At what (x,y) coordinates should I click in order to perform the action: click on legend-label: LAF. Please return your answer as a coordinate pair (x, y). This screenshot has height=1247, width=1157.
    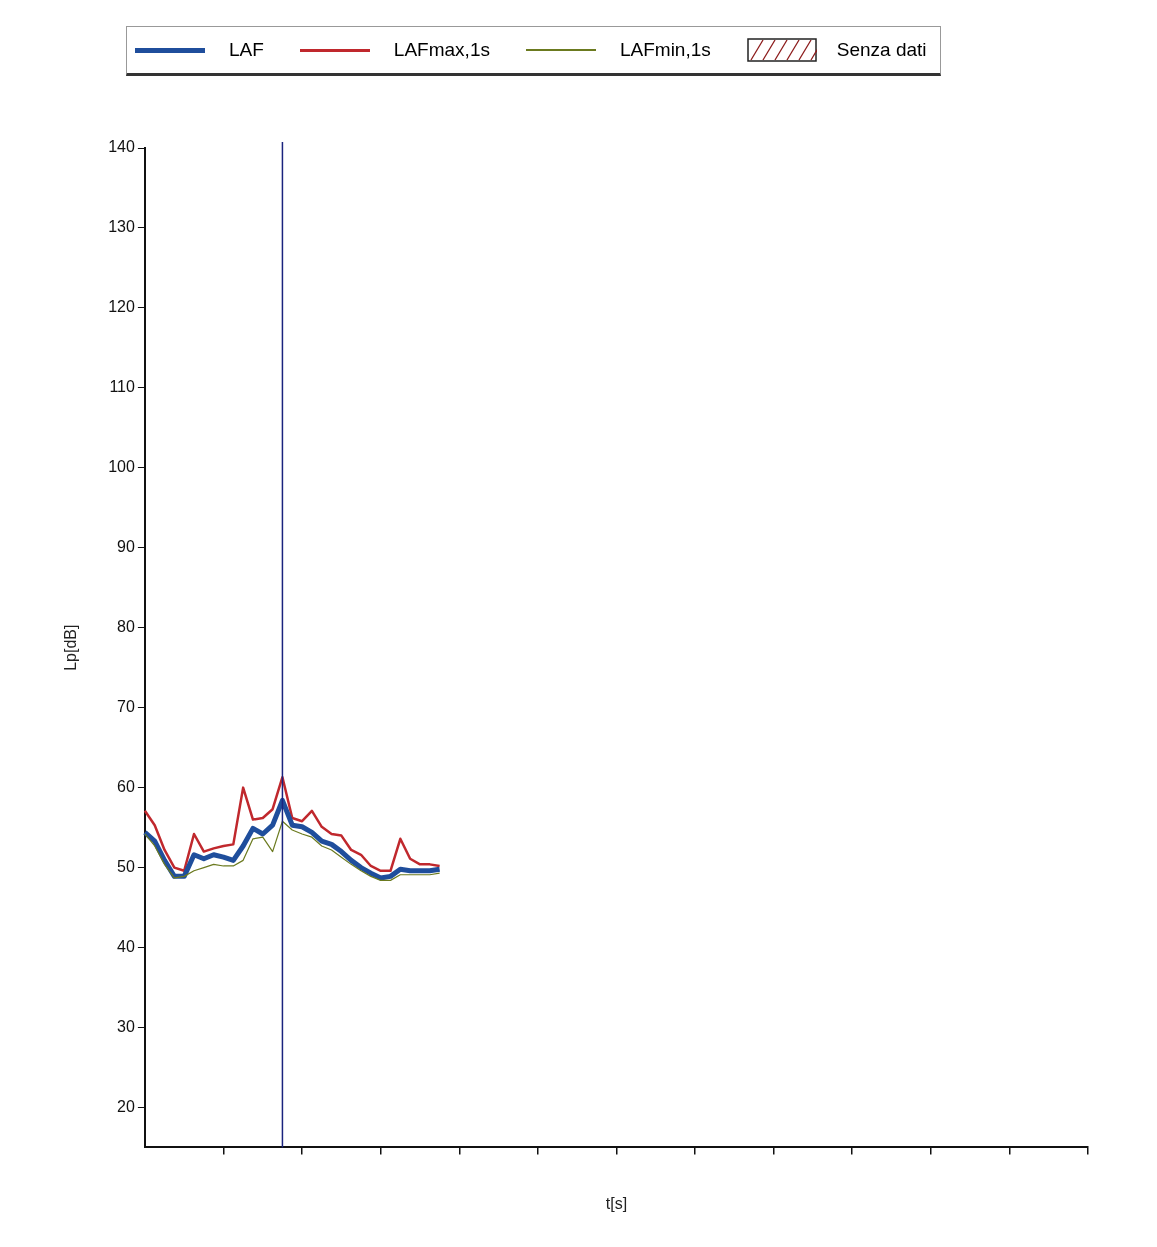
    Looking at the image, I should click on (246, 50).